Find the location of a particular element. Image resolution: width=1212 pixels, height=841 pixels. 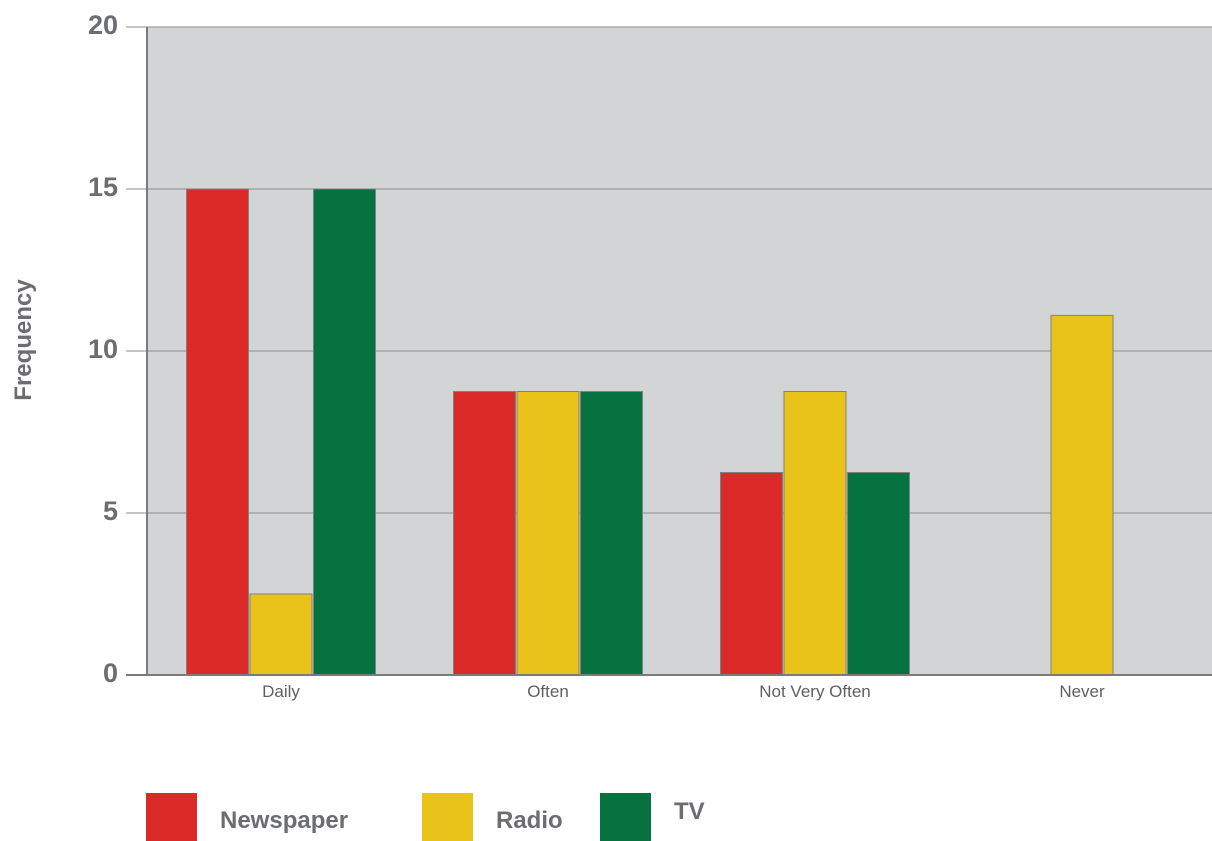

legend-label-radio: Radio is located at coordinates (529, 820).